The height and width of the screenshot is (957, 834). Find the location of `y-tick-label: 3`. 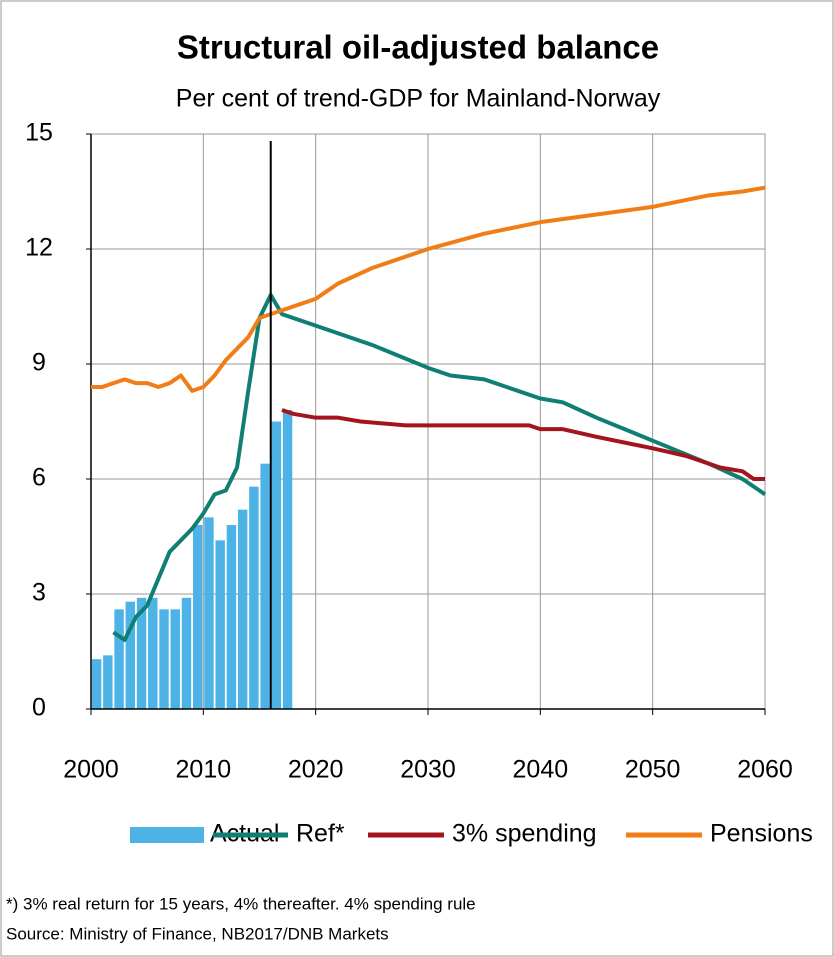

y-tick-label: 3 is located at coordinates (39, 593).